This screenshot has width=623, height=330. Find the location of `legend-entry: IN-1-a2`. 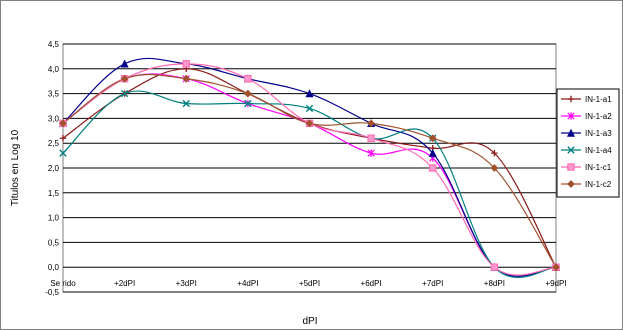

legend-entry: IN-1-a2 is located at coordinates (598, 116).